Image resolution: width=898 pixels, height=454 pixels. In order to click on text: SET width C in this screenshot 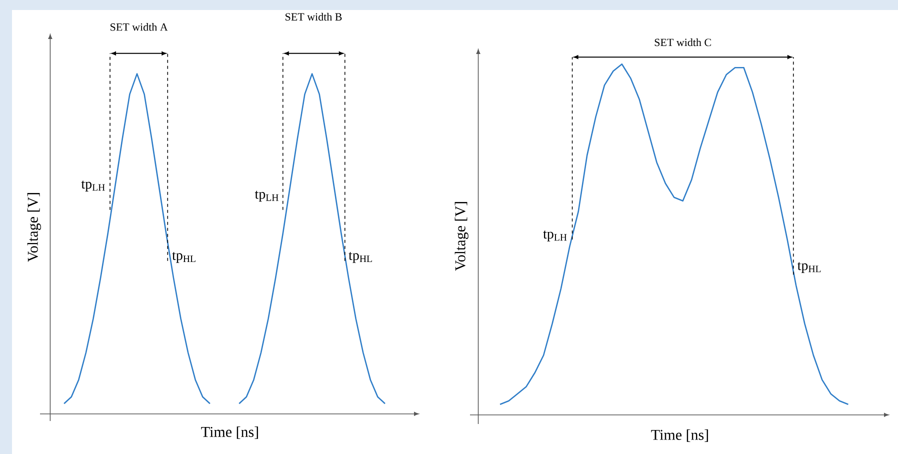, I will do `click(682, 42)`.